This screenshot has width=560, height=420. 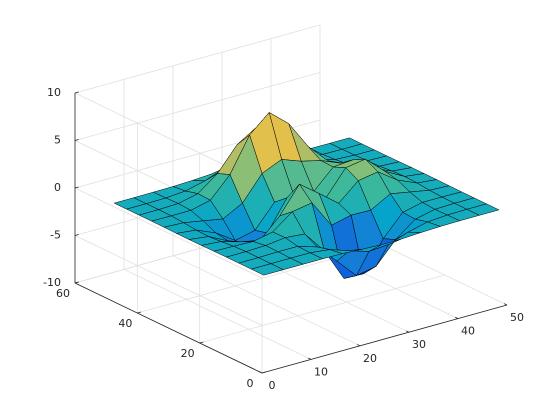 What do you see at coordinates (52, 282) in the screenshot?
I see `z-tick-label: -10` at bounding box center [52, 282].